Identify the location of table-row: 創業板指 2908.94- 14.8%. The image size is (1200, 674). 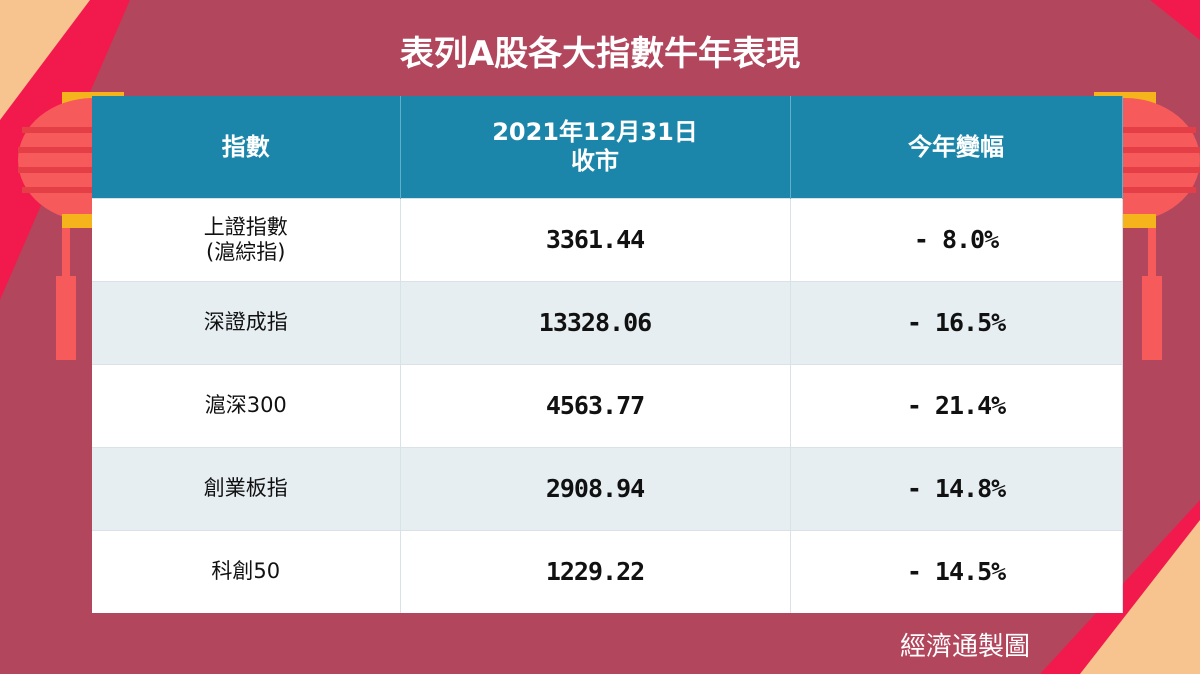
(607, 489).